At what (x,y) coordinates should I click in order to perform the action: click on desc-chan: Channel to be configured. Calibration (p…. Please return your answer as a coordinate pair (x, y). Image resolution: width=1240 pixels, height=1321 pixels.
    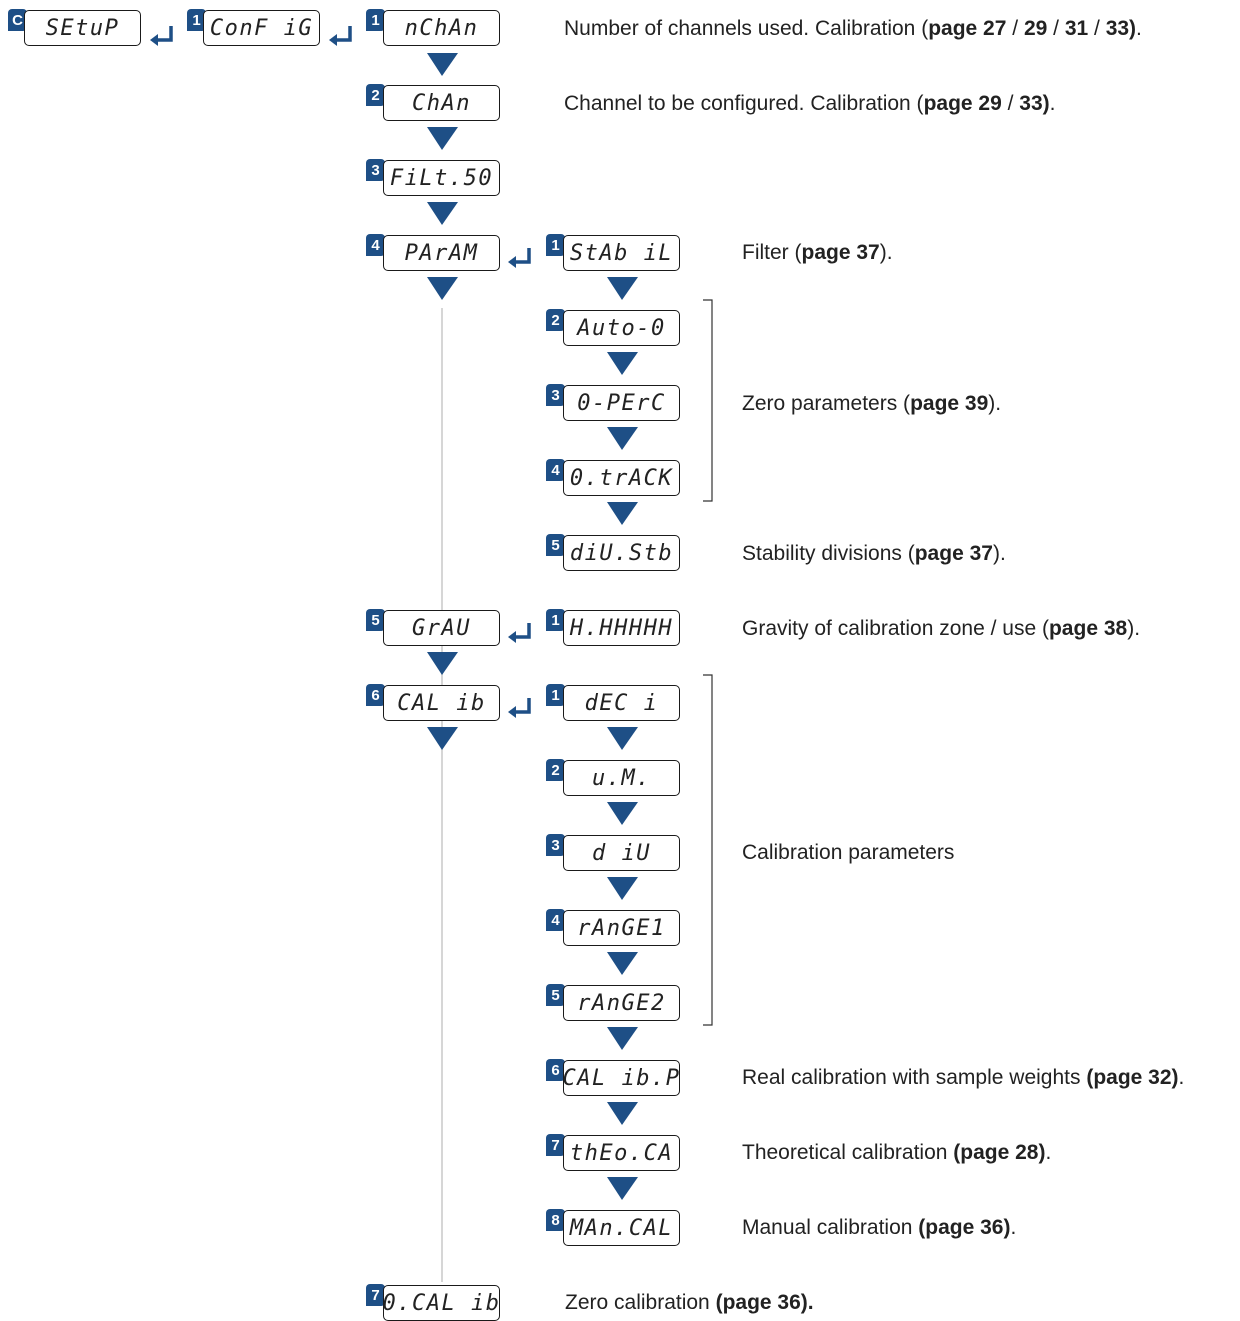
    Looking at the image, I should click on (810, 103).